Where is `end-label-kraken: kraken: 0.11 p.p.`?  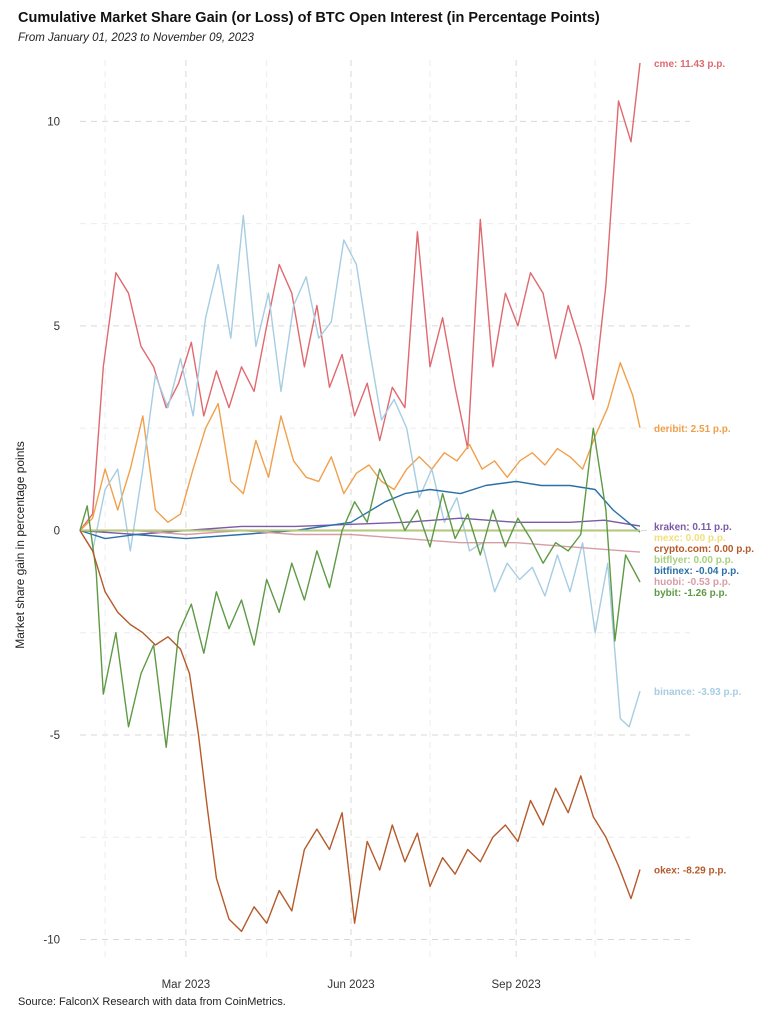
end-label-kraken: kraken: 0.11 p.p. is located at coordinates (693, 527).